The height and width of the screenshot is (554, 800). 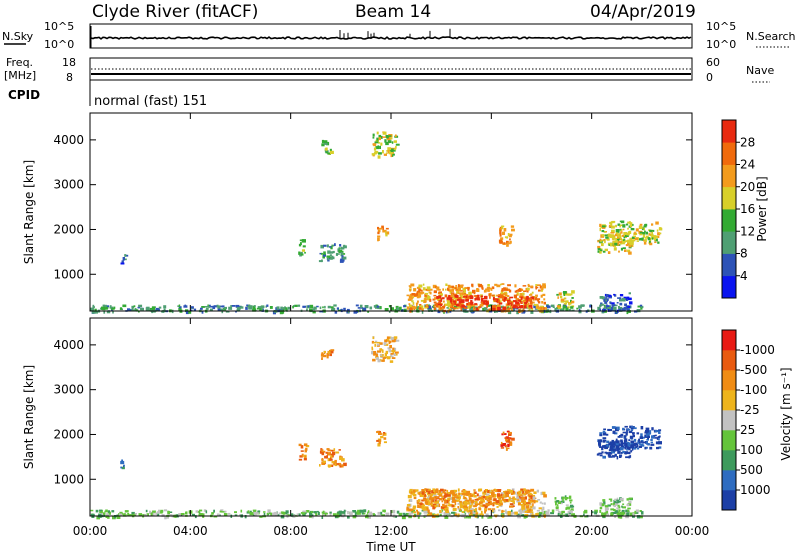 What do you see at coordinates (68, 434) in the screenshot?
I see `range-tick-label: 2000` at bounding box center [68, 434].